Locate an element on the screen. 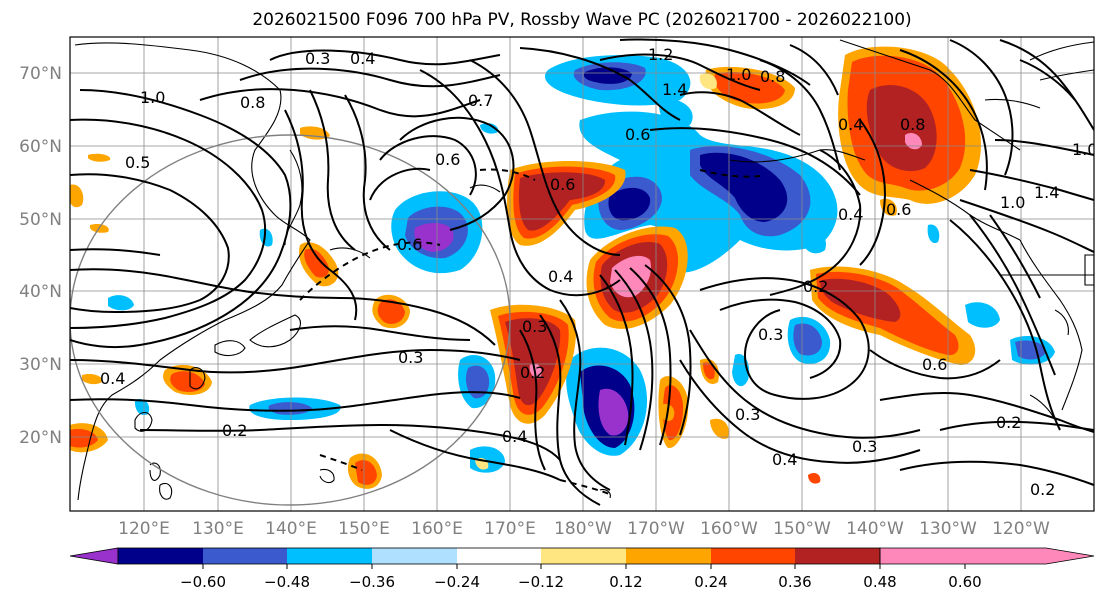 The width and height of the screenshot is (1105, 604). lon-label: 130°E is located at coordinates (218, 529).